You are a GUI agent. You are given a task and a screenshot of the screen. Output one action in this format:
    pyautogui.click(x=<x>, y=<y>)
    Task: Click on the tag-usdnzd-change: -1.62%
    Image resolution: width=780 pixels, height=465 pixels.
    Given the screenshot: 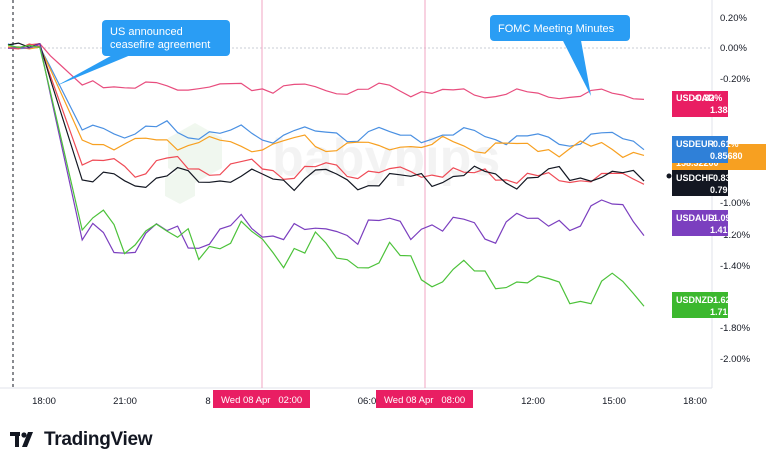 What is the action you would take?
    pyautogui.click(x=724, y=300)
    